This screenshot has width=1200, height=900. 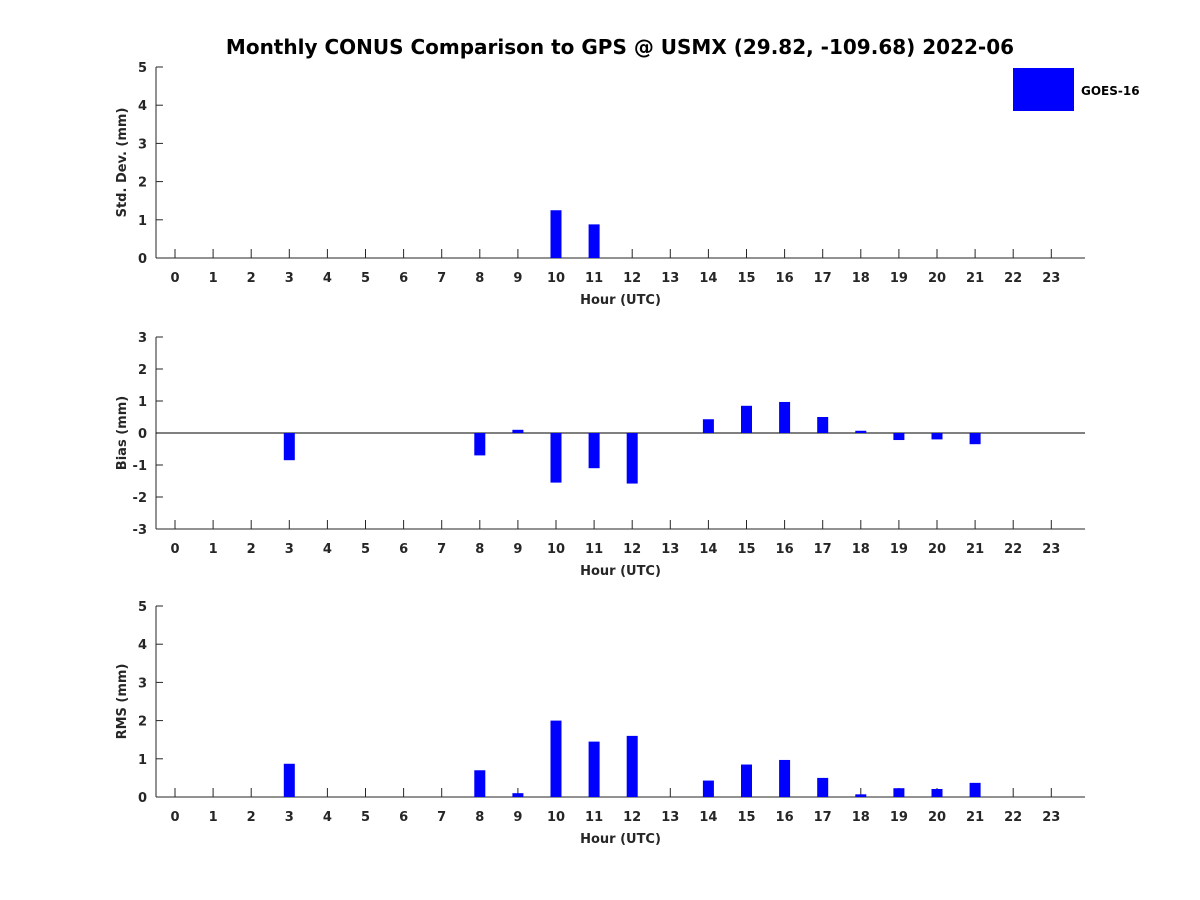 What do you see at coordinates (122, 702) in the screenshot?
I see `y-axis-label: RMS (mm)` at bounding box center [122, 702].